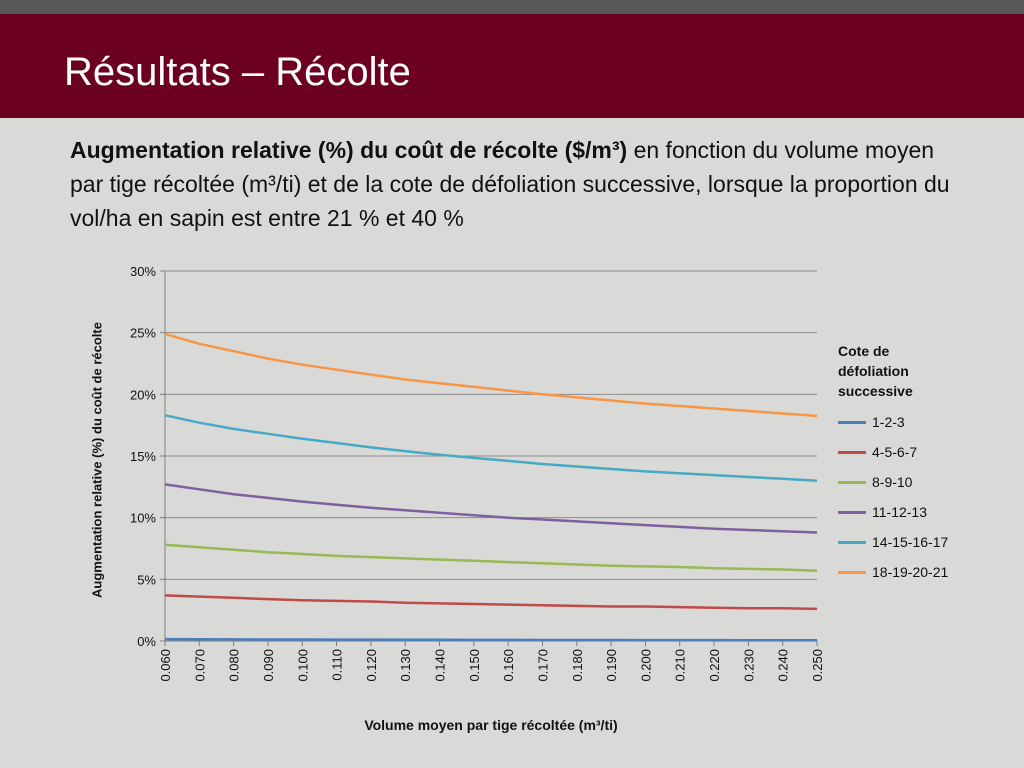  Describe the element at coordinates (892, 482) in the screenshot. I see `legend-label: 8-9-10` at that location.